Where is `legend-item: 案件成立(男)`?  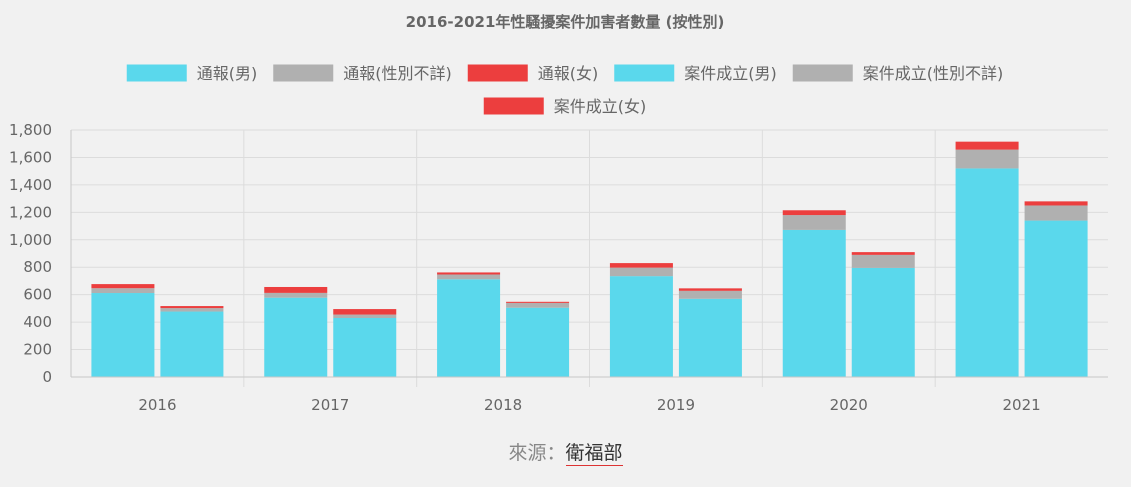
legend-item: 案件成立(男) is located at coordinates (695, 73).